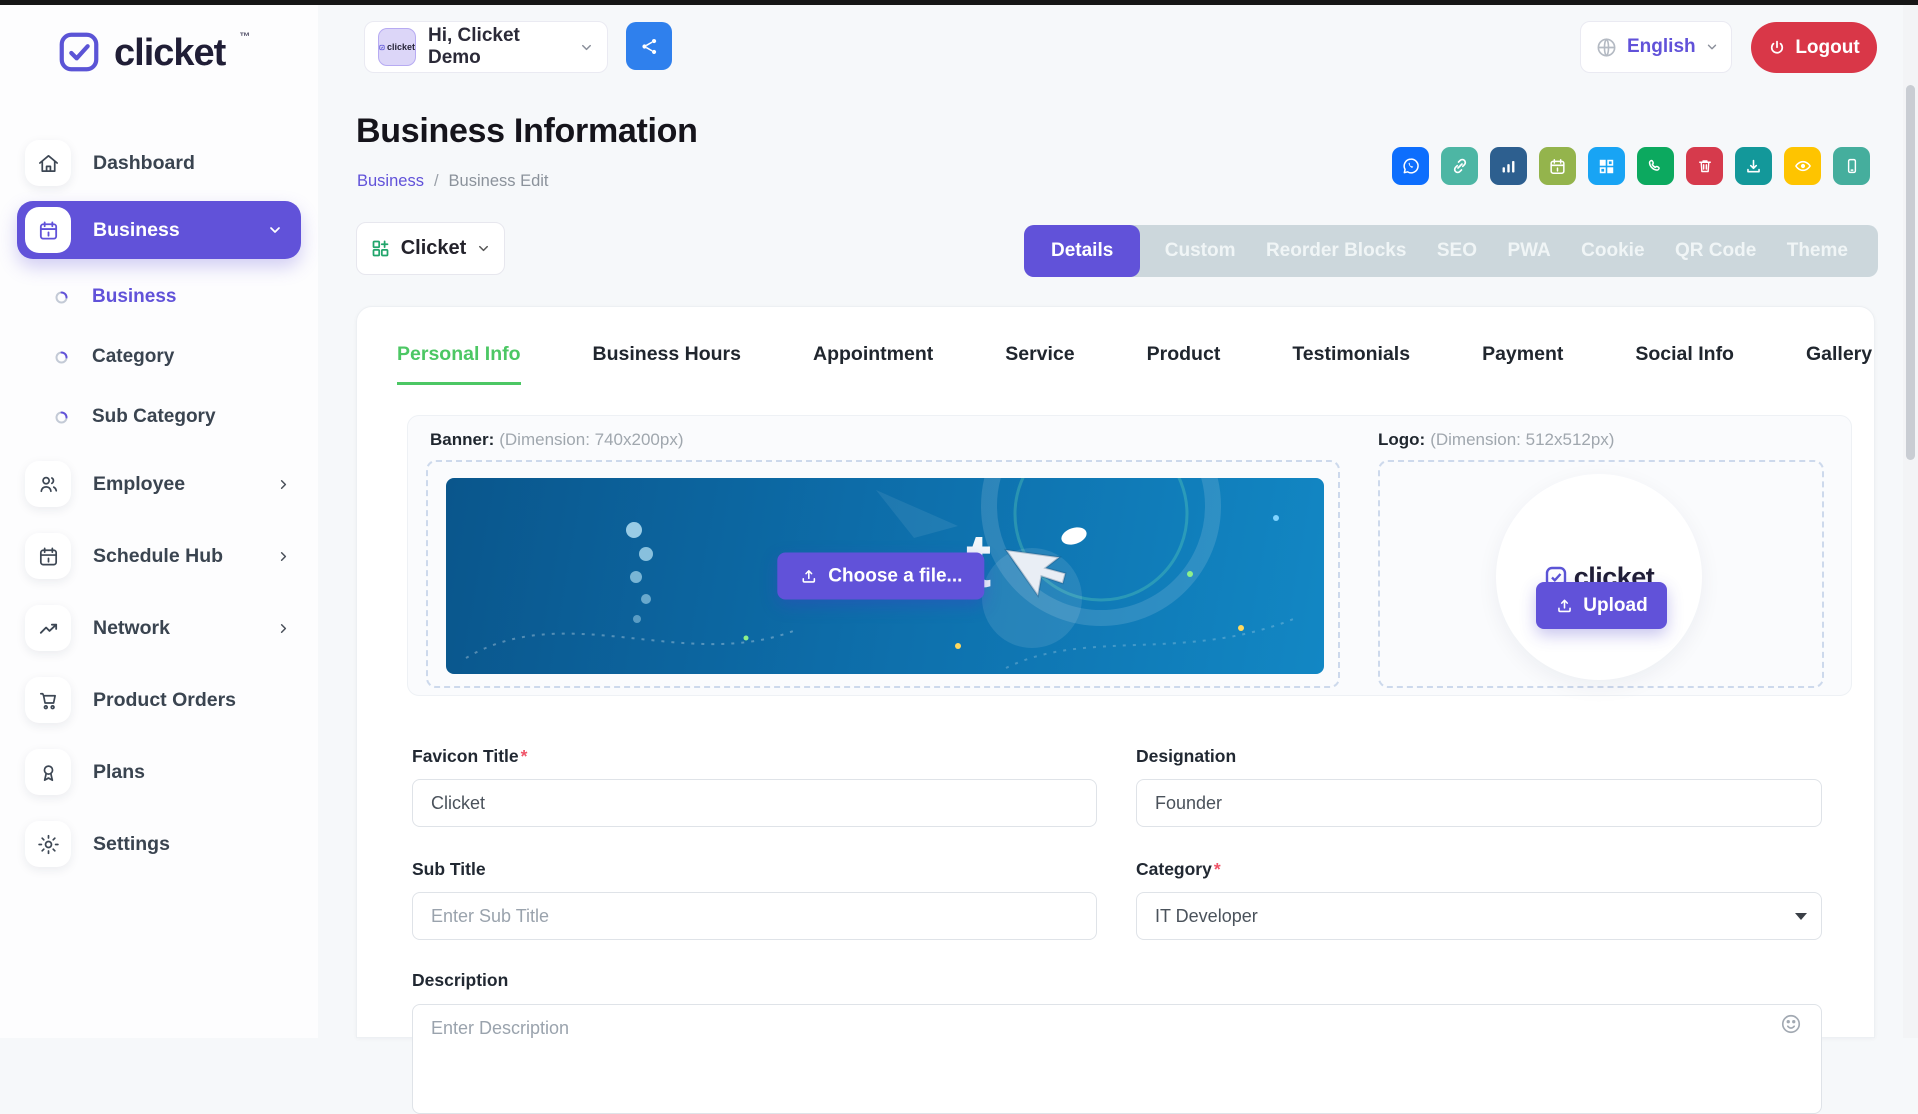  Describe the element at coordinates (1200, 250) in the screenshot. I see `tab-custom: Custom` at that location.